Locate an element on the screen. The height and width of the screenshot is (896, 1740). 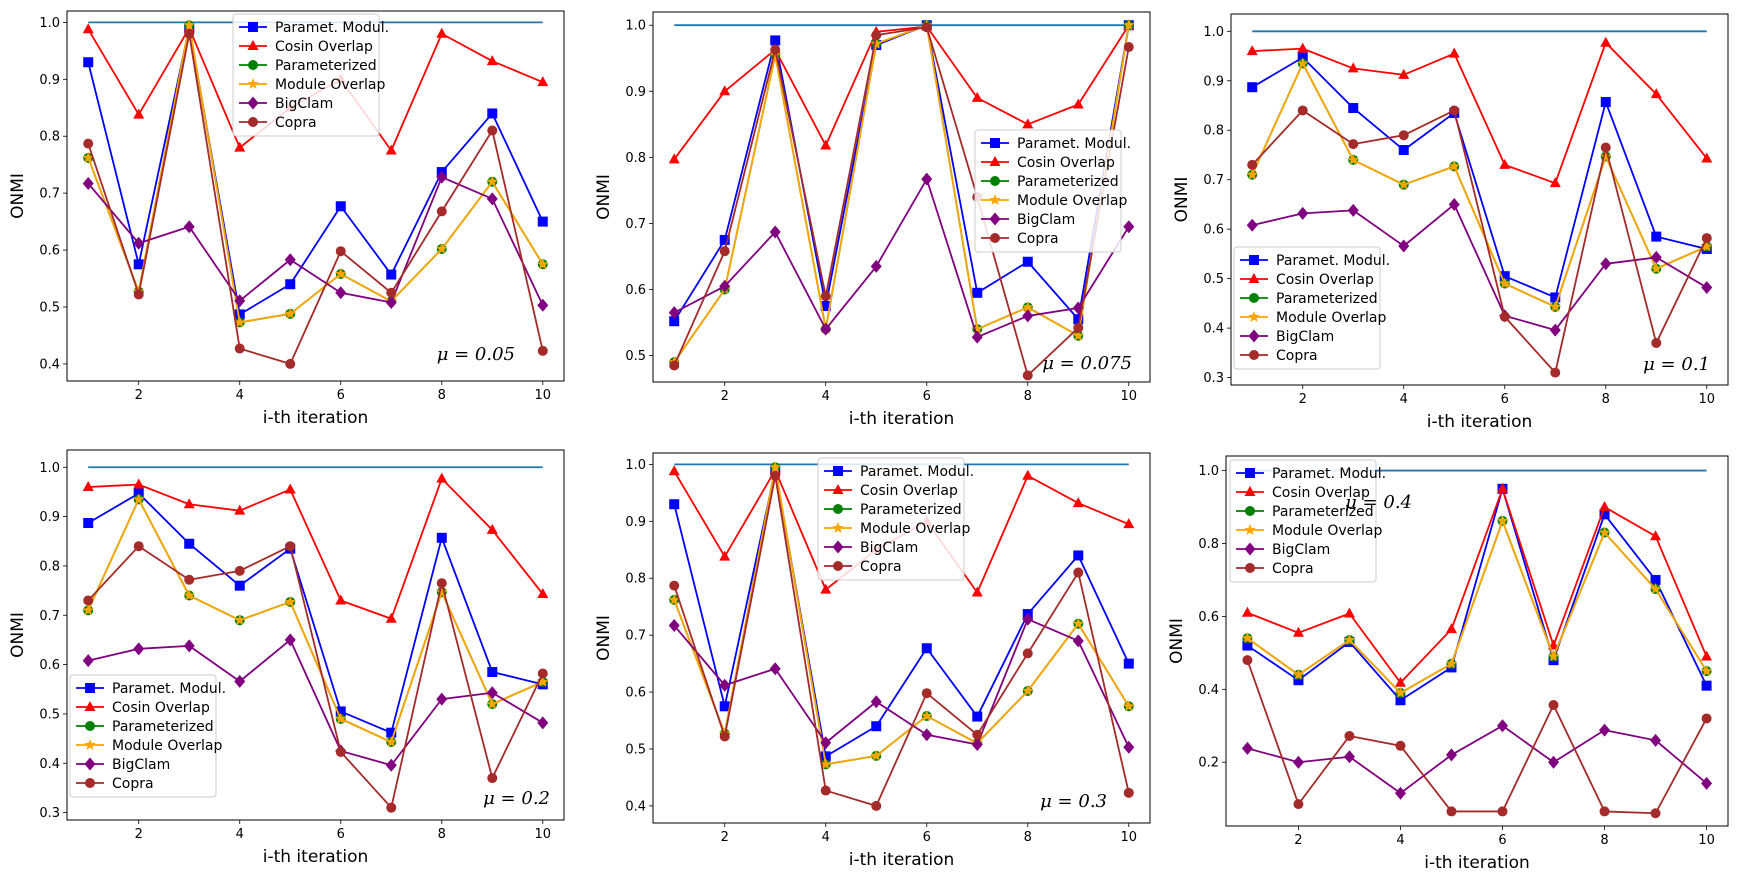
series-line-copra is located at coordinates (315, 677).